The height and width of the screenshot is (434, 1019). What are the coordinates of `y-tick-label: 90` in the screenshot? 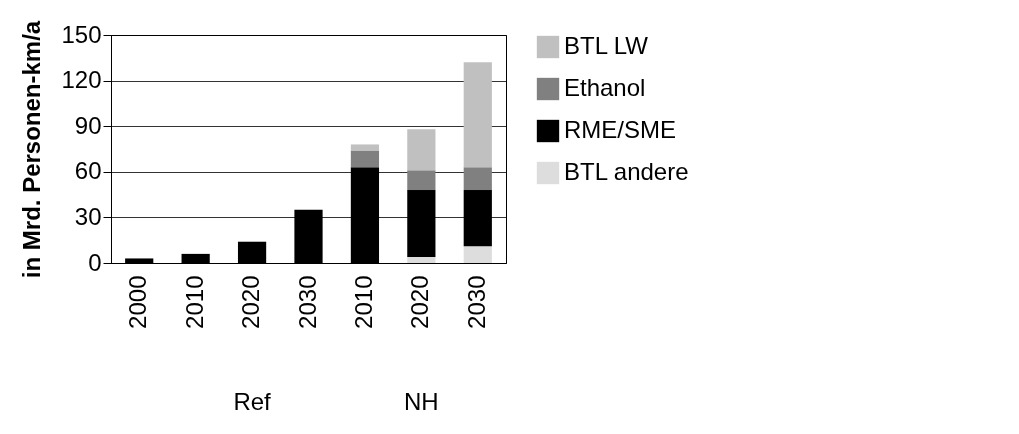 It's located at (88, 125).